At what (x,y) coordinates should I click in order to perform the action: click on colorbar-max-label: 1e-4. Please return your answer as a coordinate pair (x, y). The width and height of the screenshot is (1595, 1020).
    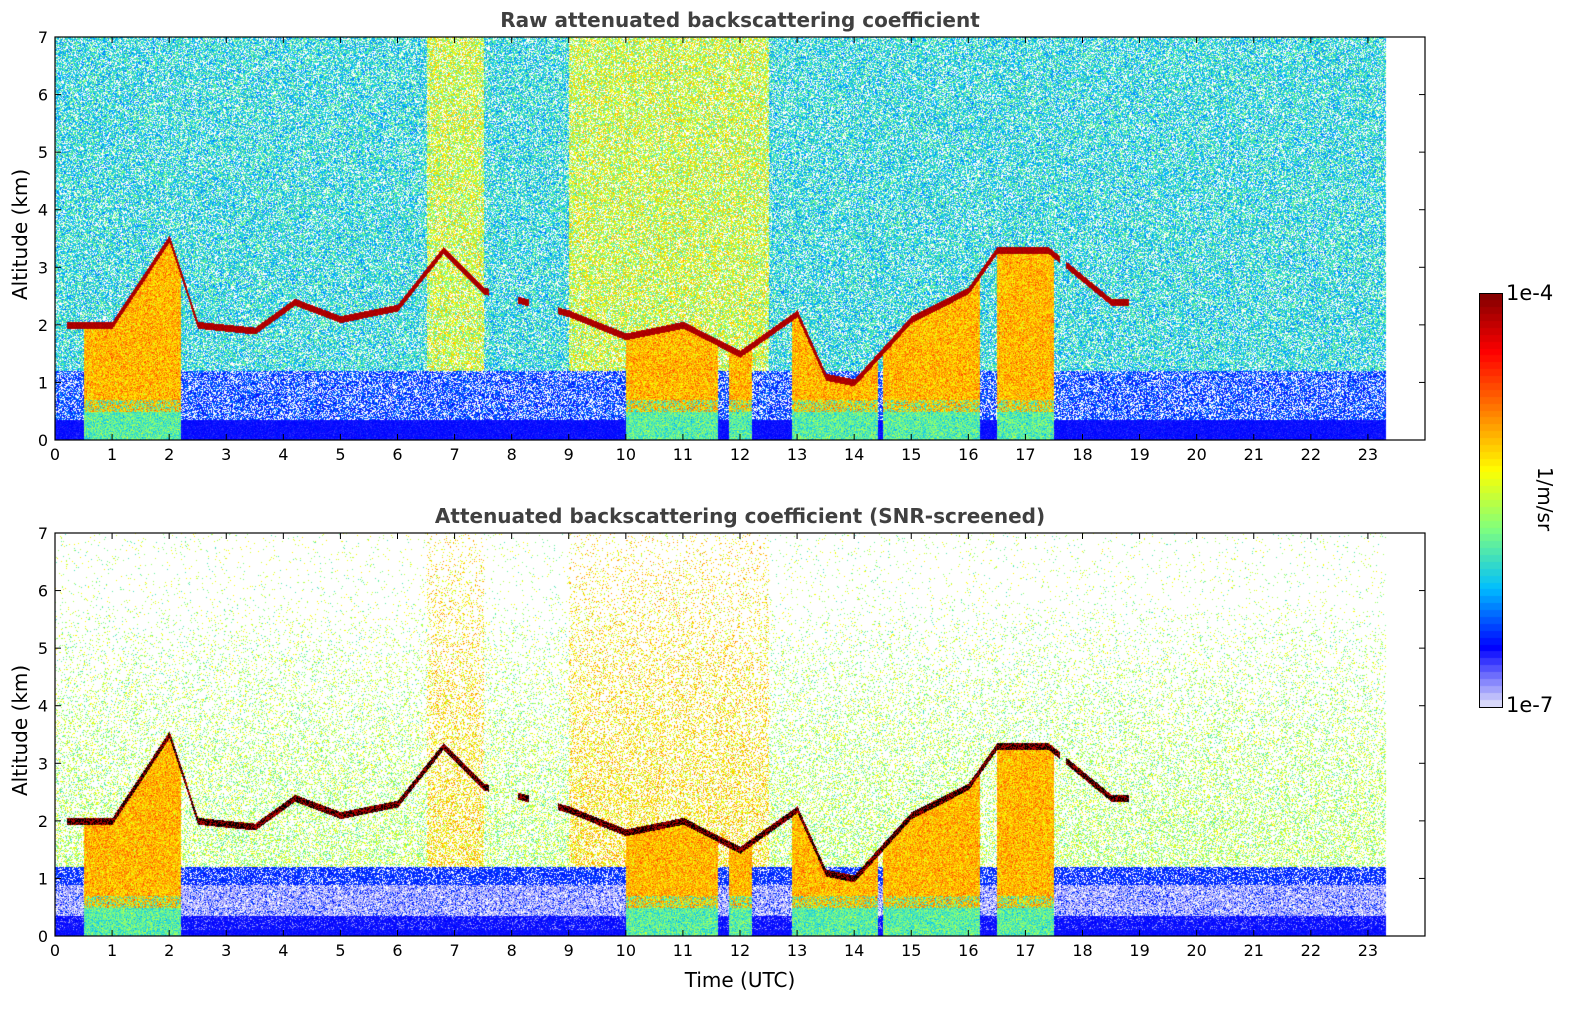
    Looking at the image, I should click on (1530, 293).